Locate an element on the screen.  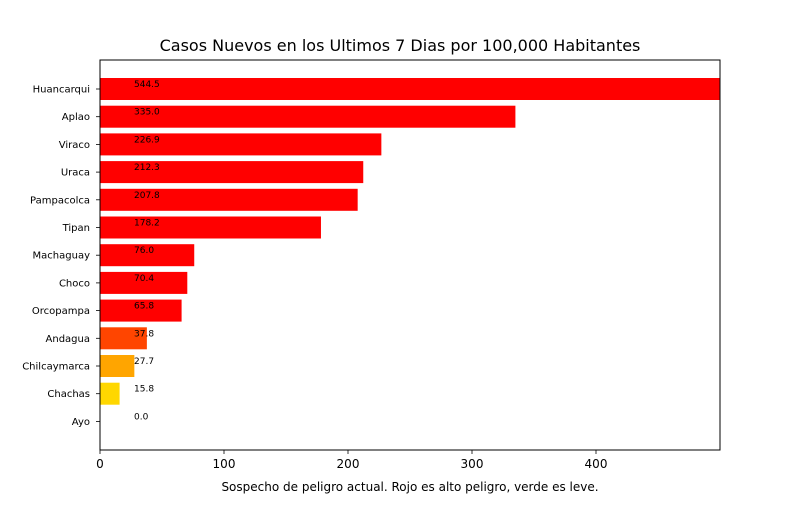
value-label: 226.9 is located at coordinates (147, 140).